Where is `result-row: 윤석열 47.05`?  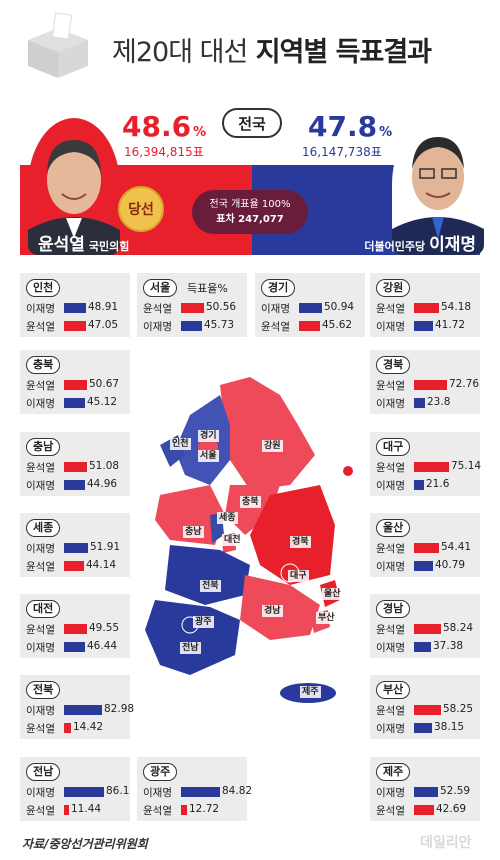
result-row: 윤석열 47.05 is located at coordinates (76, 326).